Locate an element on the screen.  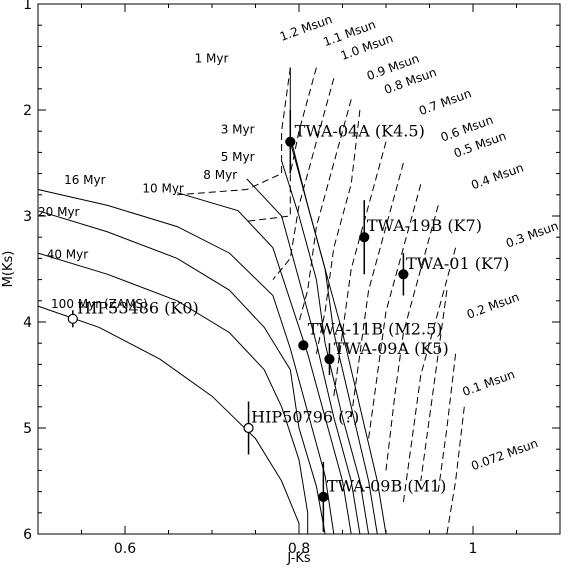
isochrone-label: 1 Myr is located at coordinates (212, 58).